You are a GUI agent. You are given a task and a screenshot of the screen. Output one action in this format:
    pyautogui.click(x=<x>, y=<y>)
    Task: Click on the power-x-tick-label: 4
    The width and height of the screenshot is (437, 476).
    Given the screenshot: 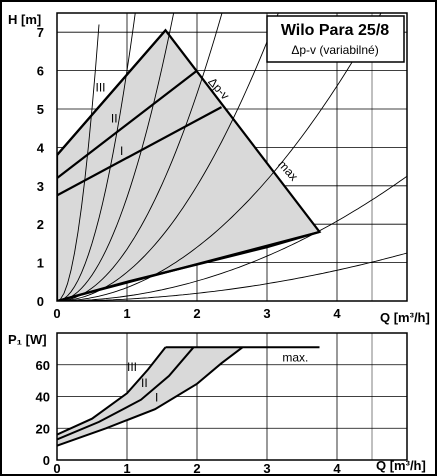 What is the action you would take?
    pyautogui.click(x=337, y=468)
    